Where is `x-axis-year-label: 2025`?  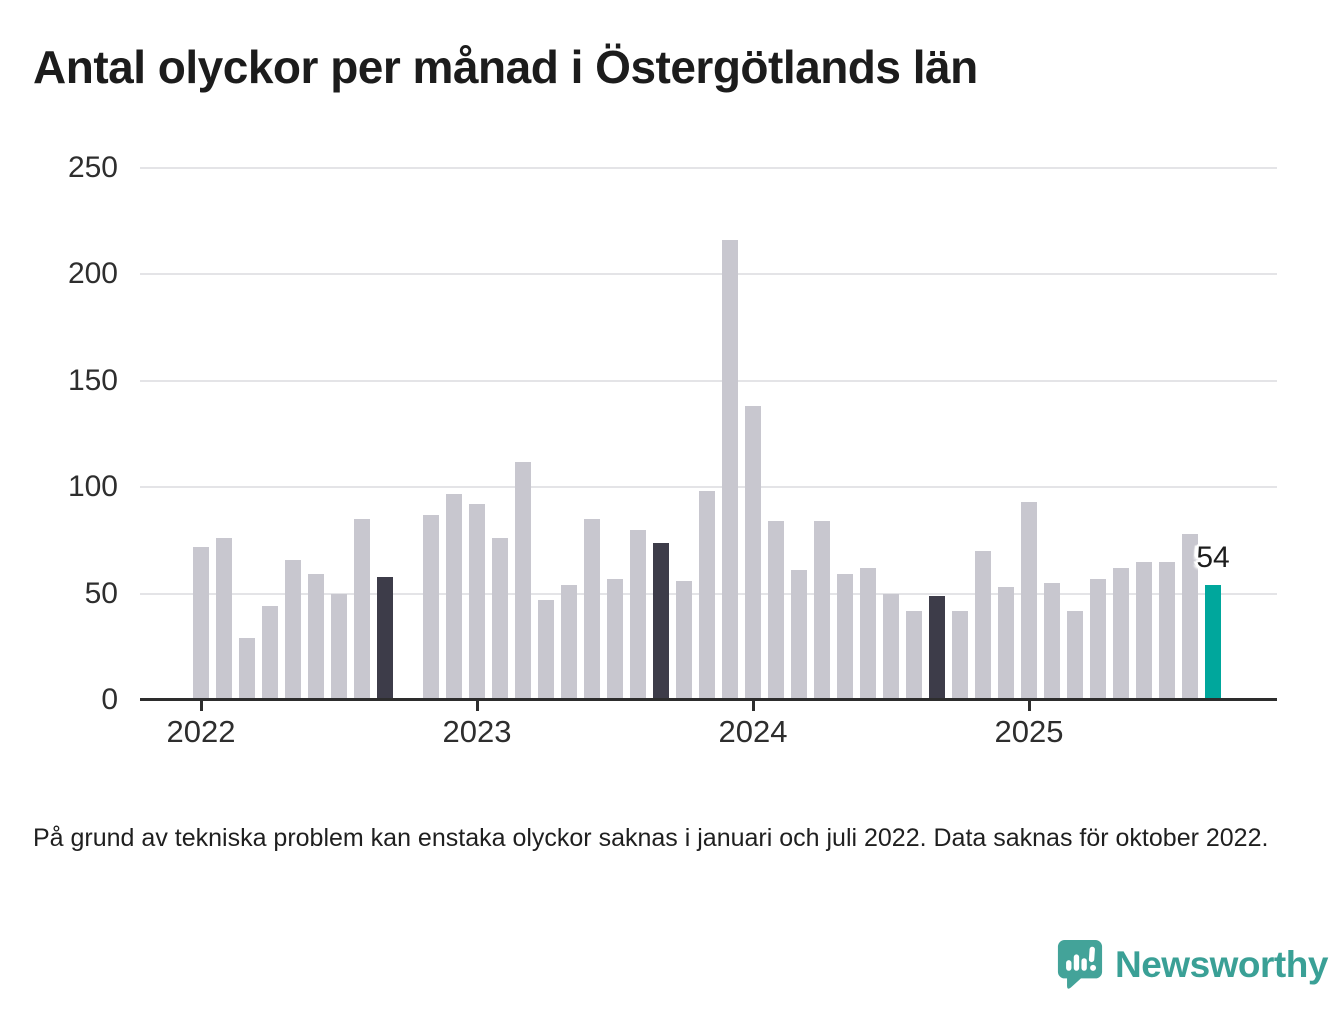
x-axis-year-label: 2025 is located at coordinates (1029, 731).